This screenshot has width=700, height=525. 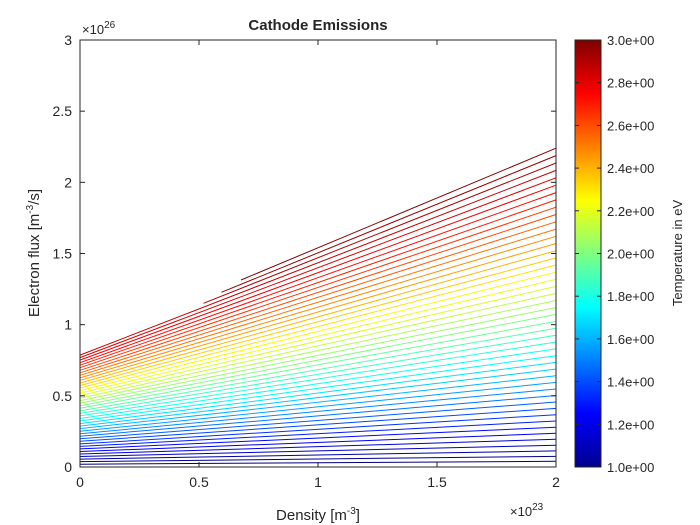 I want to click on colorbar-tick-label: 1.2e+00, so click(x=630, y=424).